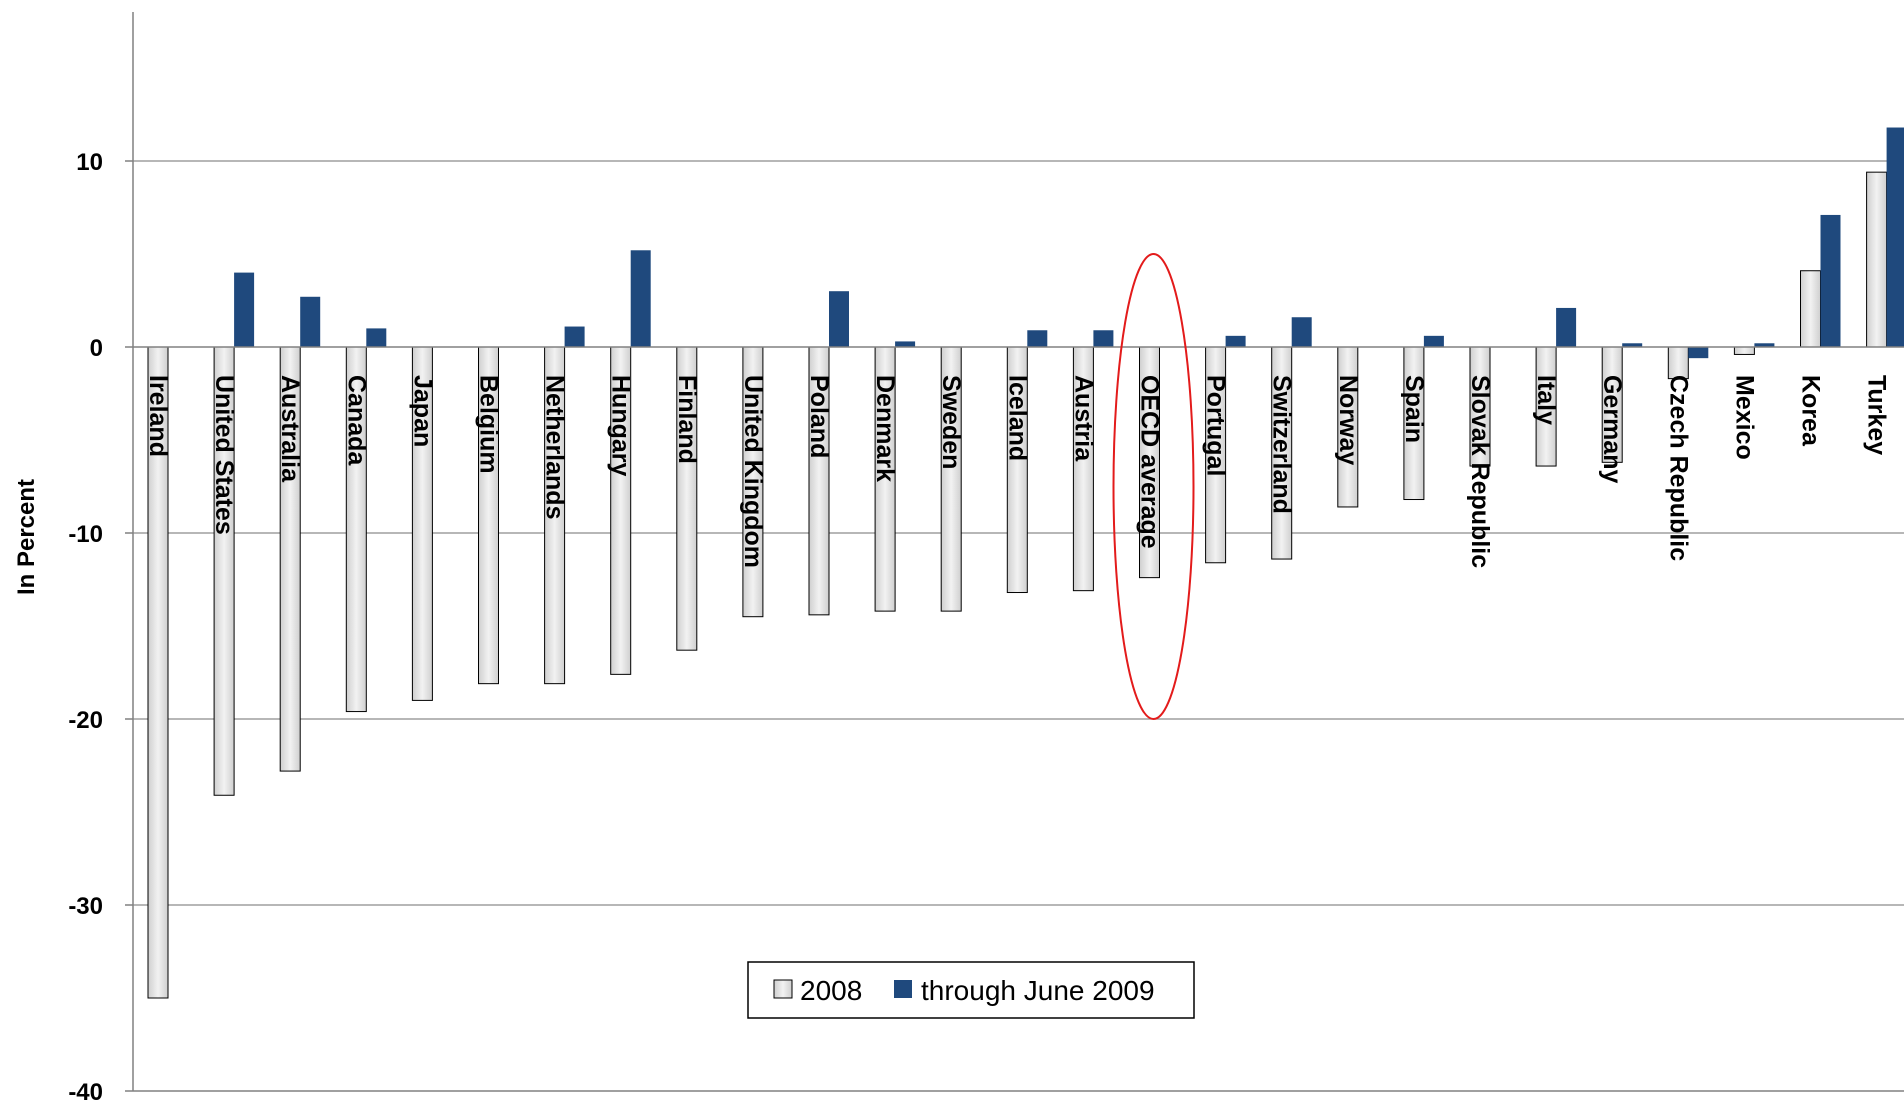 The image size is (1904, 1103). I want to click on category-label-sweden: Sweden, so click(951, 422).